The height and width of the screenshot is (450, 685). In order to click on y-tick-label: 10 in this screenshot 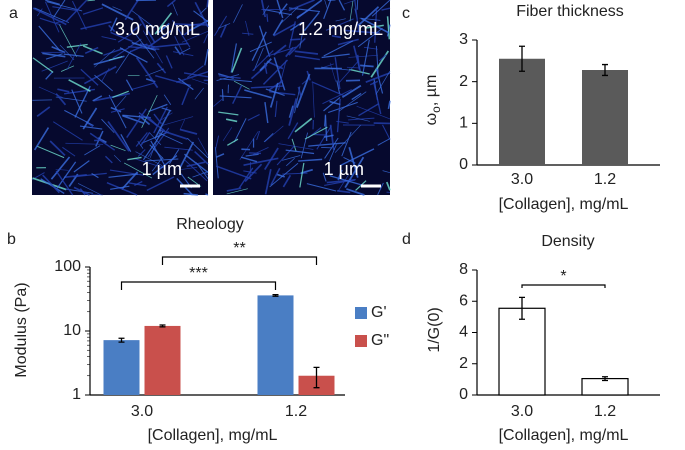, I will do `click(72, 330)`.